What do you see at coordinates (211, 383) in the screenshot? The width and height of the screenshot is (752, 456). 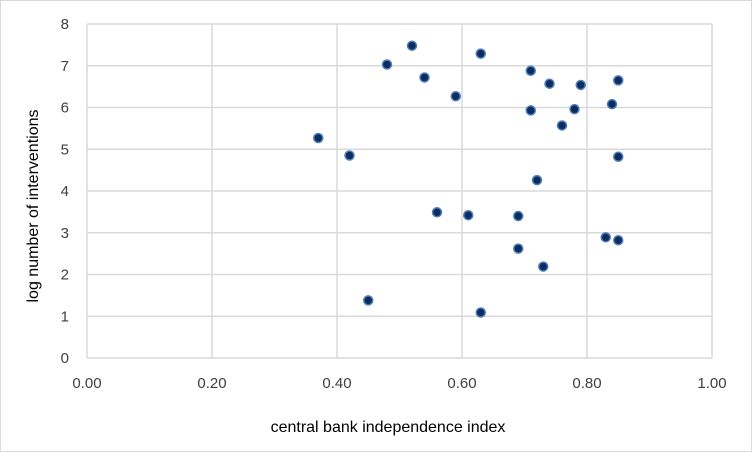 I see `x-tick-label: 0.20` at bounding box center [211, 383].